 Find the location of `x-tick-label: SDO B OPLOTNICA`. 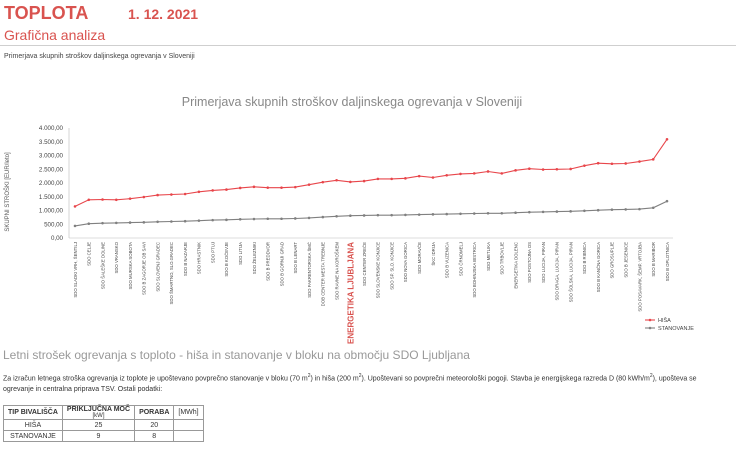

x-tick-label: SDO B OPLOTNICA is located at coordinates (667, 262).